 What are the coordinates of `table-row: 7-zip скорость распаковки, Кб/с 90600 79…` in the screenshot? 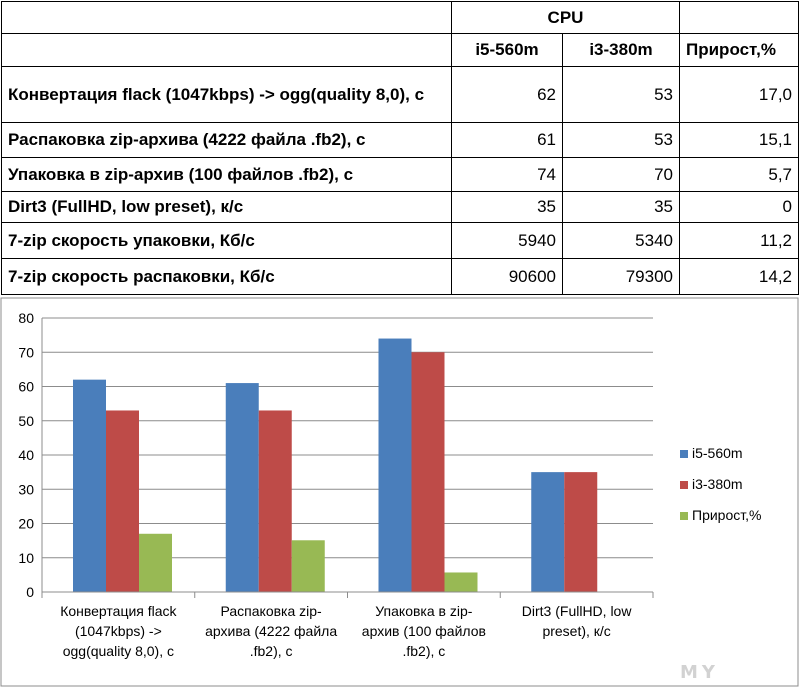 It's located at (400, 276).